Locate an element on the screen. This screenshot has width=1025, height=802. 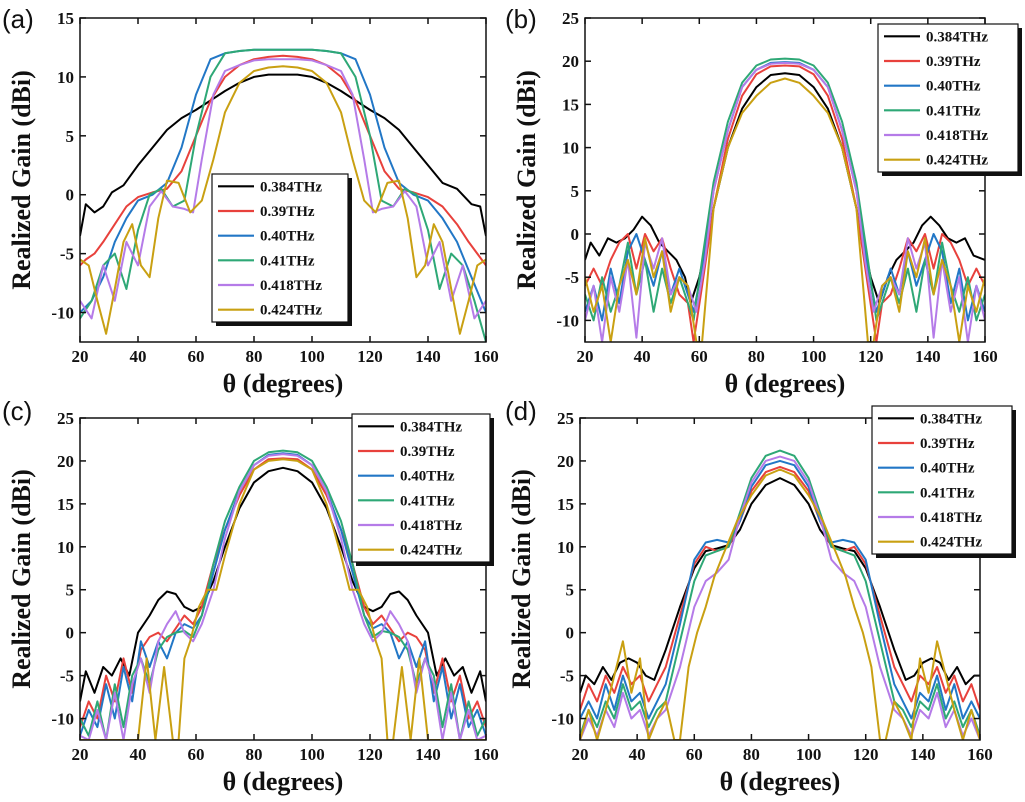
y-tick-label: 25 is located at coordinates (65, 418).